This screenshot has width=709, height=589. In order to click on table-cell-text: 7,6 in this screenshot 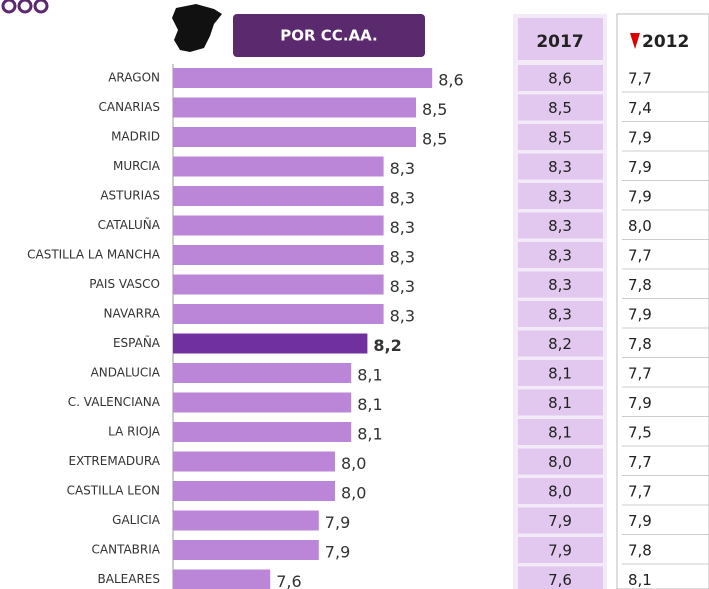, I will do `click(560, 580)`.